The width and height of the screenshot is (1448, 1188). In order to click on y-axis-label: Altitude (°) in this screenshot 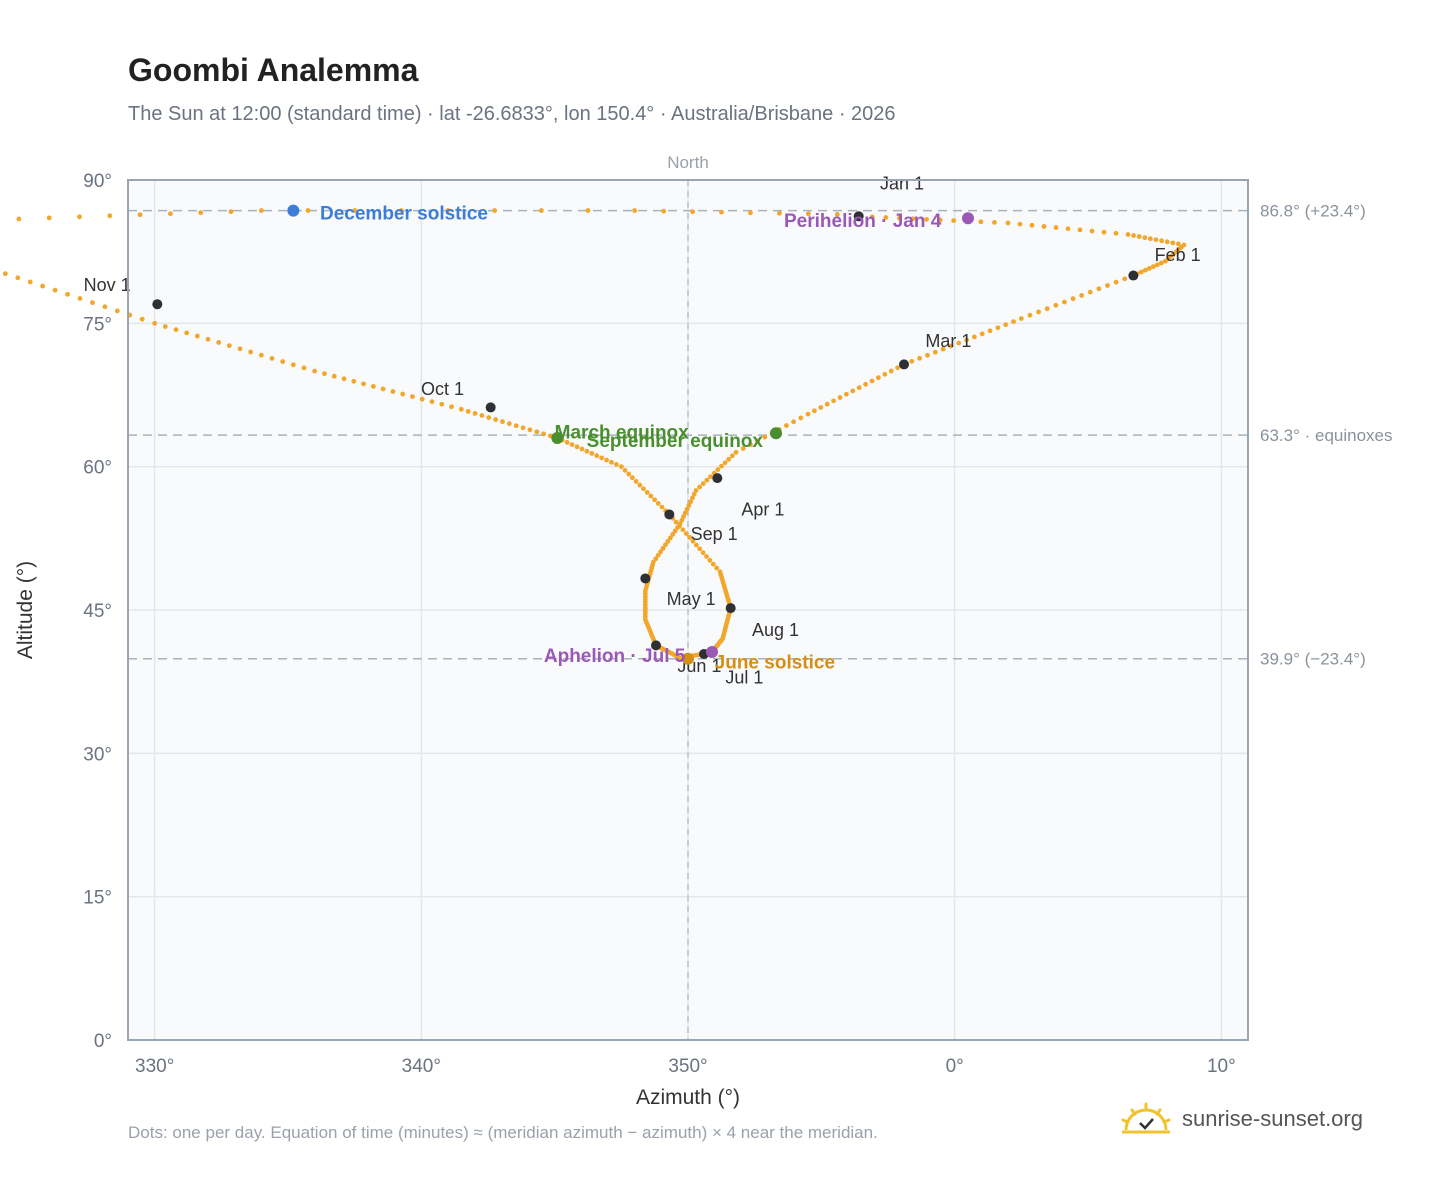, I will do `click(25, 610)`.